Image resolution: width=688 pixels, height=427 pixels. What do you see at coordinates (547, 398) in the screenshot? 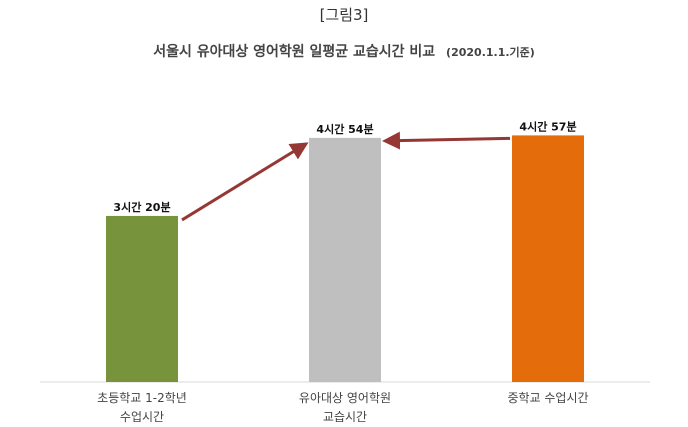
I see `x-tick-label-3: 중학교 수업시간` at bounding box center [547, 398].